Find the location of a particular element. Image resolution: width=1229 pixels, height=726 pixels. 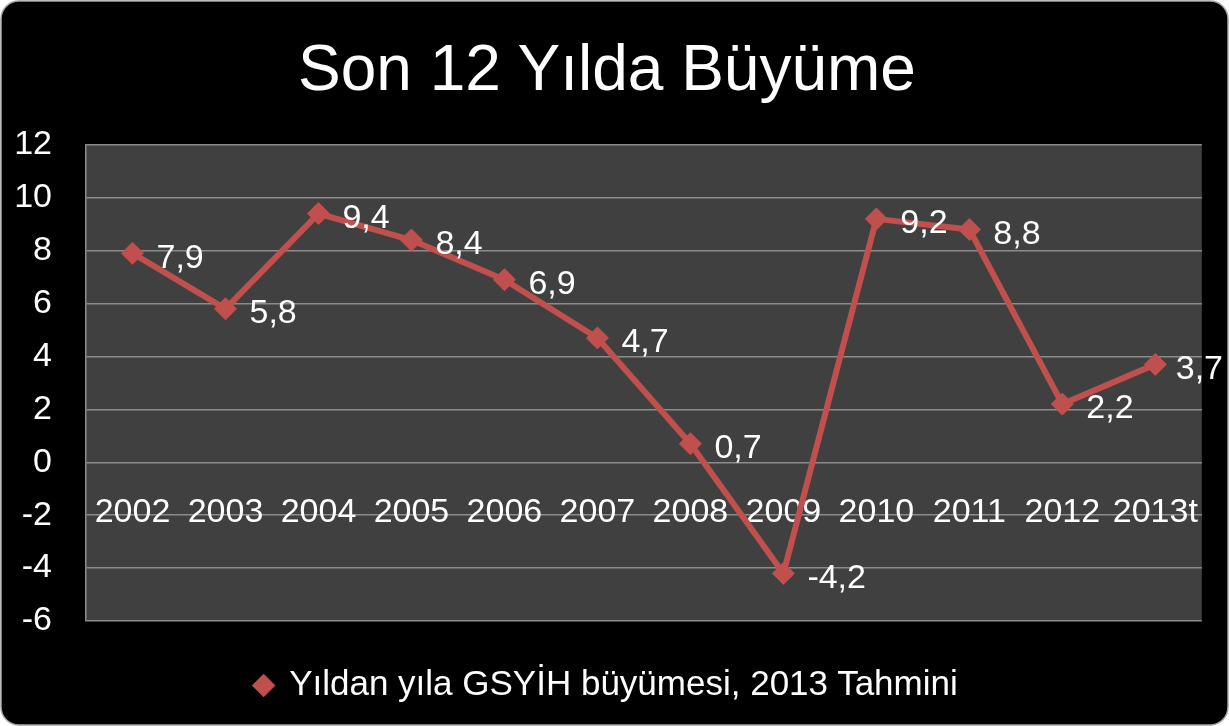

x-tick-label: 2013t is located at coordinates (1155, 510).